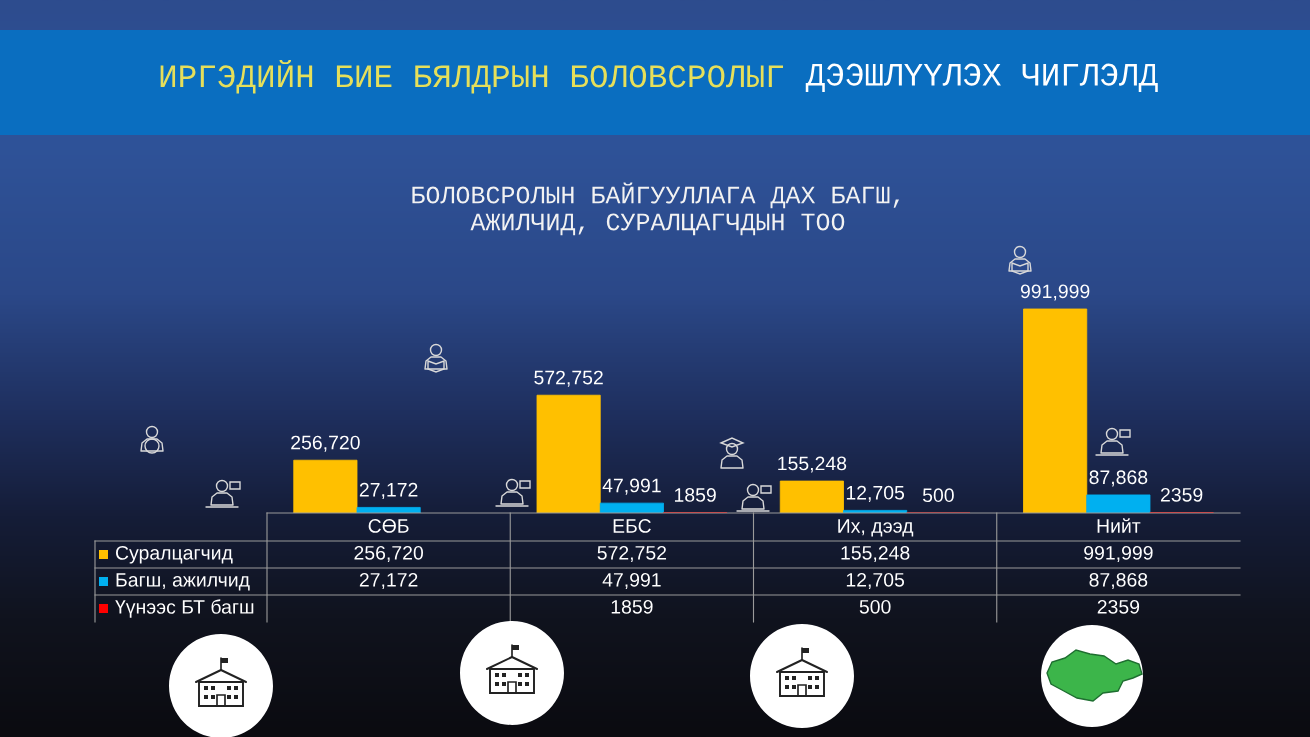  What do you see at coordinates (389, 554) in the screenshot?
I see `data-label: 256,720` at bounding box center [389, 554].